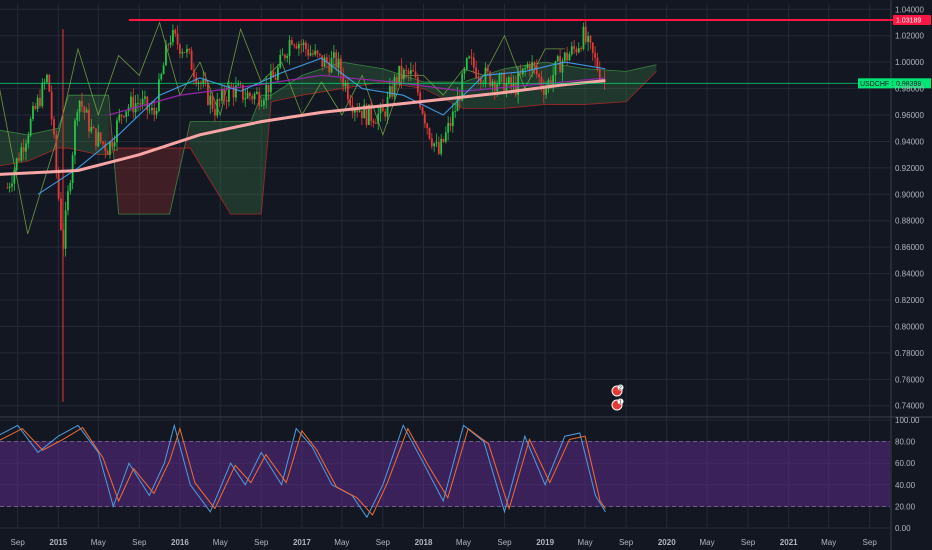 The image size is (932, 550). Describe the element at coordinates (909, 353) in the screenshot. I see `y-tick-label: 0.78000` at that location.